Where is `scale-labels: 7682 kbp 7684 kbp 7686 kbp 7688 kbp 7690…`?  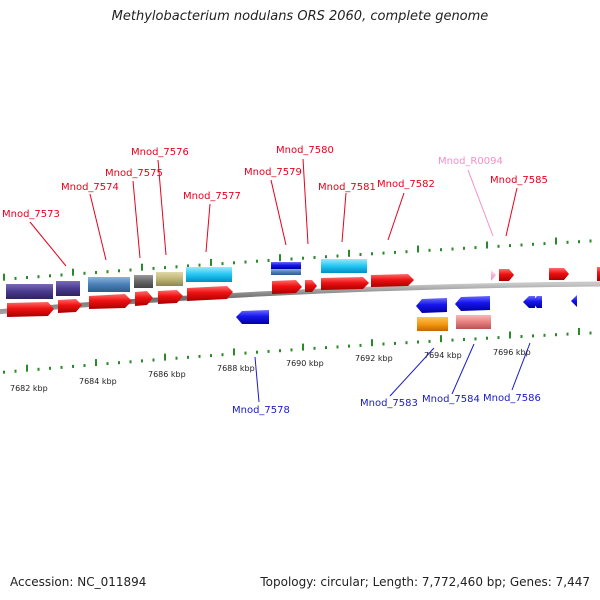
scale-labels: 7682 kbp 7684 kbp 7686 kbp 7688 kbp 7690… is located at coordinates (270, 370).